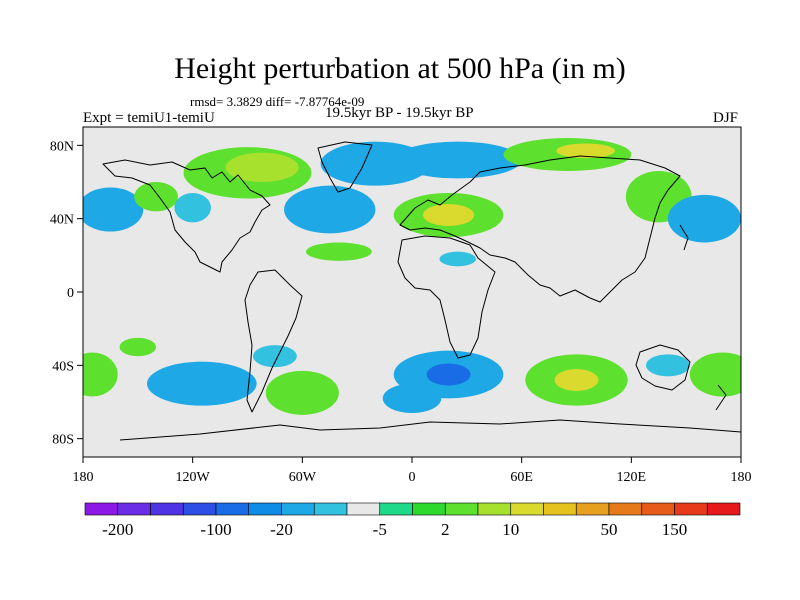  I want to click on colorbar-label: -20, so click(281, 529).